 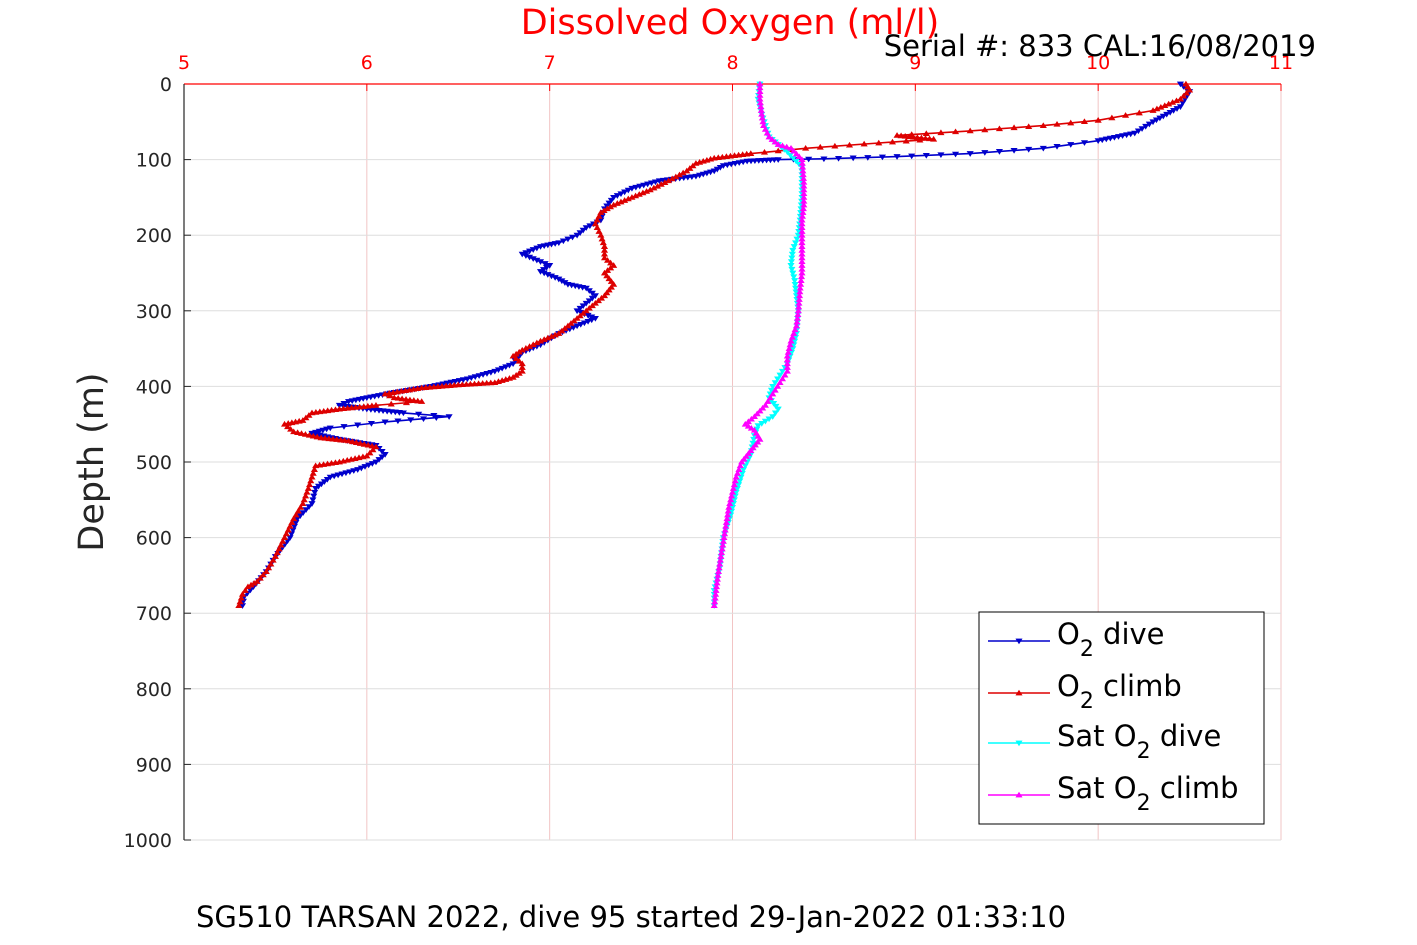 What do you see at coordinates (154, 765) in the screenshot?
I see `y-tick-label: 900` at bounding box center [154, 765].